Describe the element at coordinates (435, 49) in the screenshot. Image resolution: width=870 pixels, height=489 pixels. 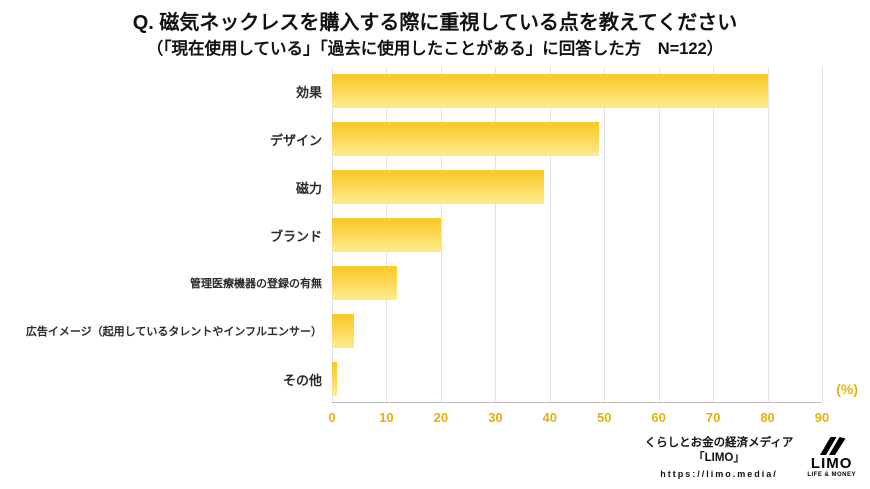
I see `chart-subtitle: （「現在使用している」「過去に使用したことがある」に回答した方 N=122）` at that location.